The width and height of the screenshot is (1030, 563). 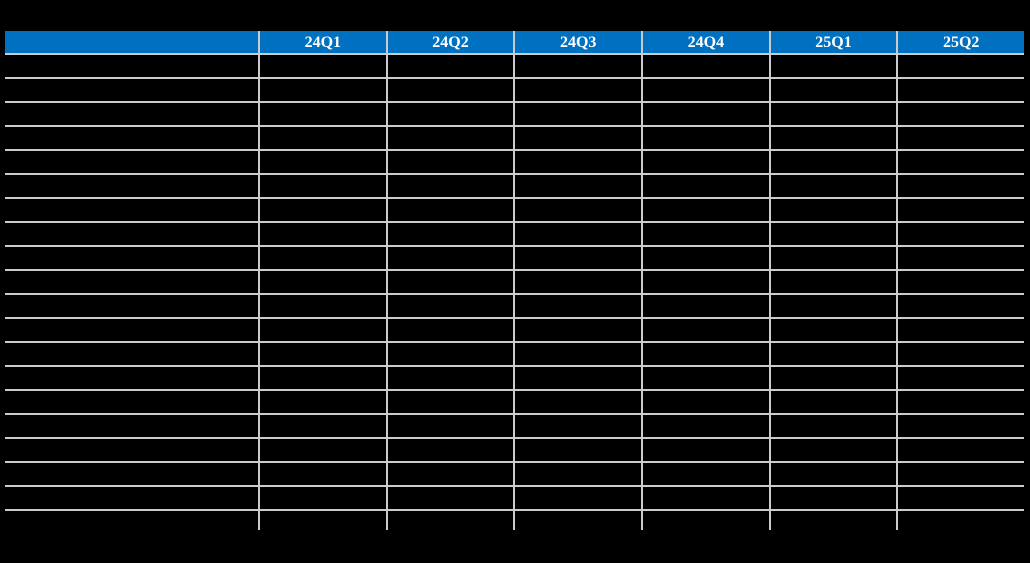 I want to click on header-cell-24q2: 24Q2, so click(x=449, y=42).